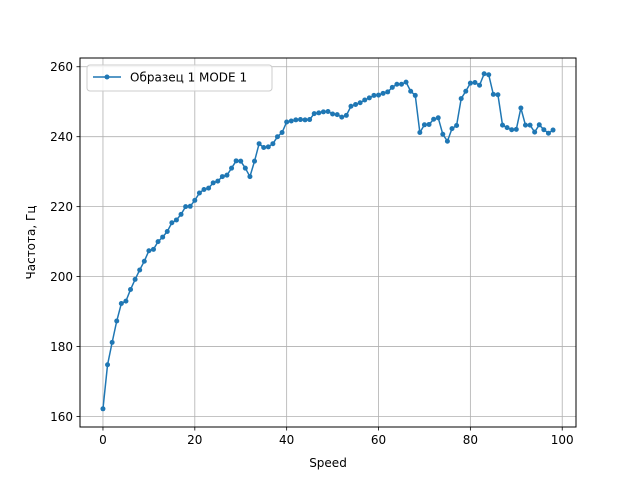 This screenshot has height=480, width=640. What do you see at coordinates (188, 78) in the screenshot?
I see `legend-entry-label: Образец 1 MODE 1` at bounding box center [188, 78].